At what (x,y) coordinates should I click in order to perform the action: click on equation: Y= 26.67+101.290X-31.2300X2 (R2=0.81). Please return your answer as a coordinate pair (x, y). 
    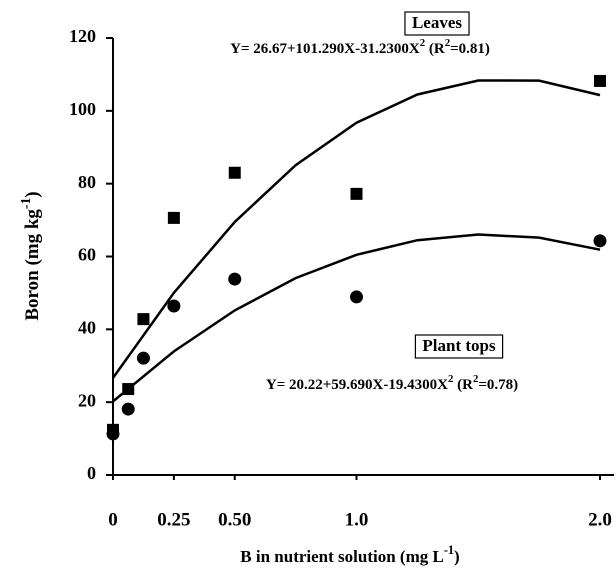
    Looking at the image, I should click on (360, 47).